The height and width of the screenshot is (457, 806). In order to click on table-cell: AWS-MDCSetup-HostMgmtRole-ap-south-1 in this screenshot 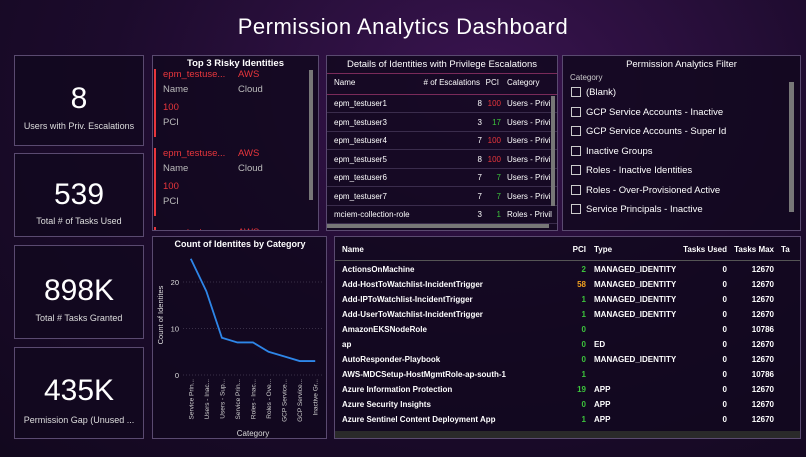, I will do `click(424, 374)`.